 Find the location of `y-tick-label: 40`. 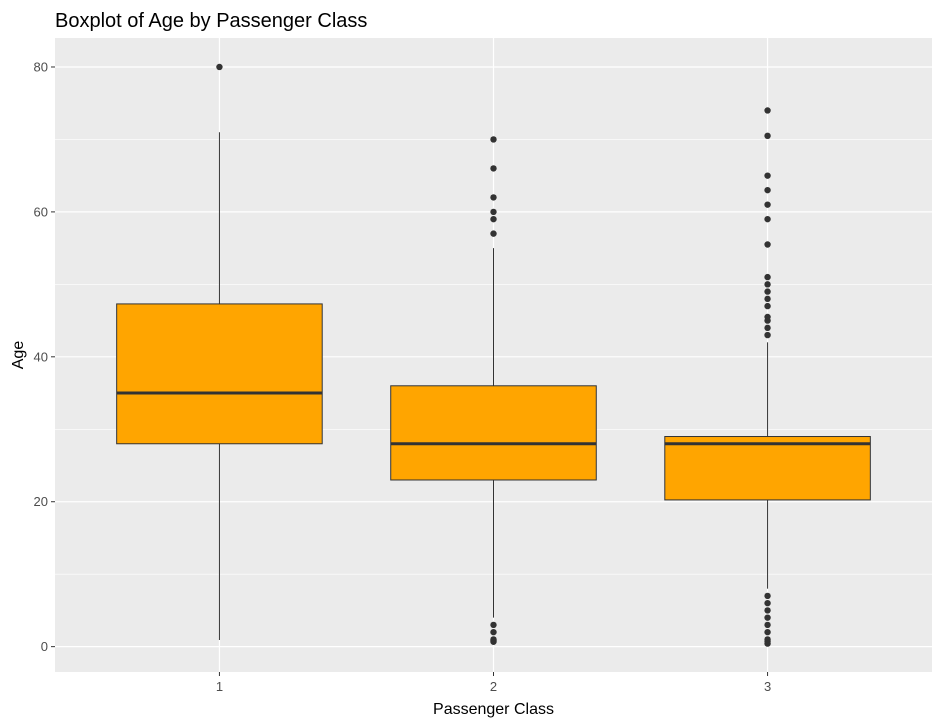

y-tick-label: 40 is located at coordinates (41, 356).